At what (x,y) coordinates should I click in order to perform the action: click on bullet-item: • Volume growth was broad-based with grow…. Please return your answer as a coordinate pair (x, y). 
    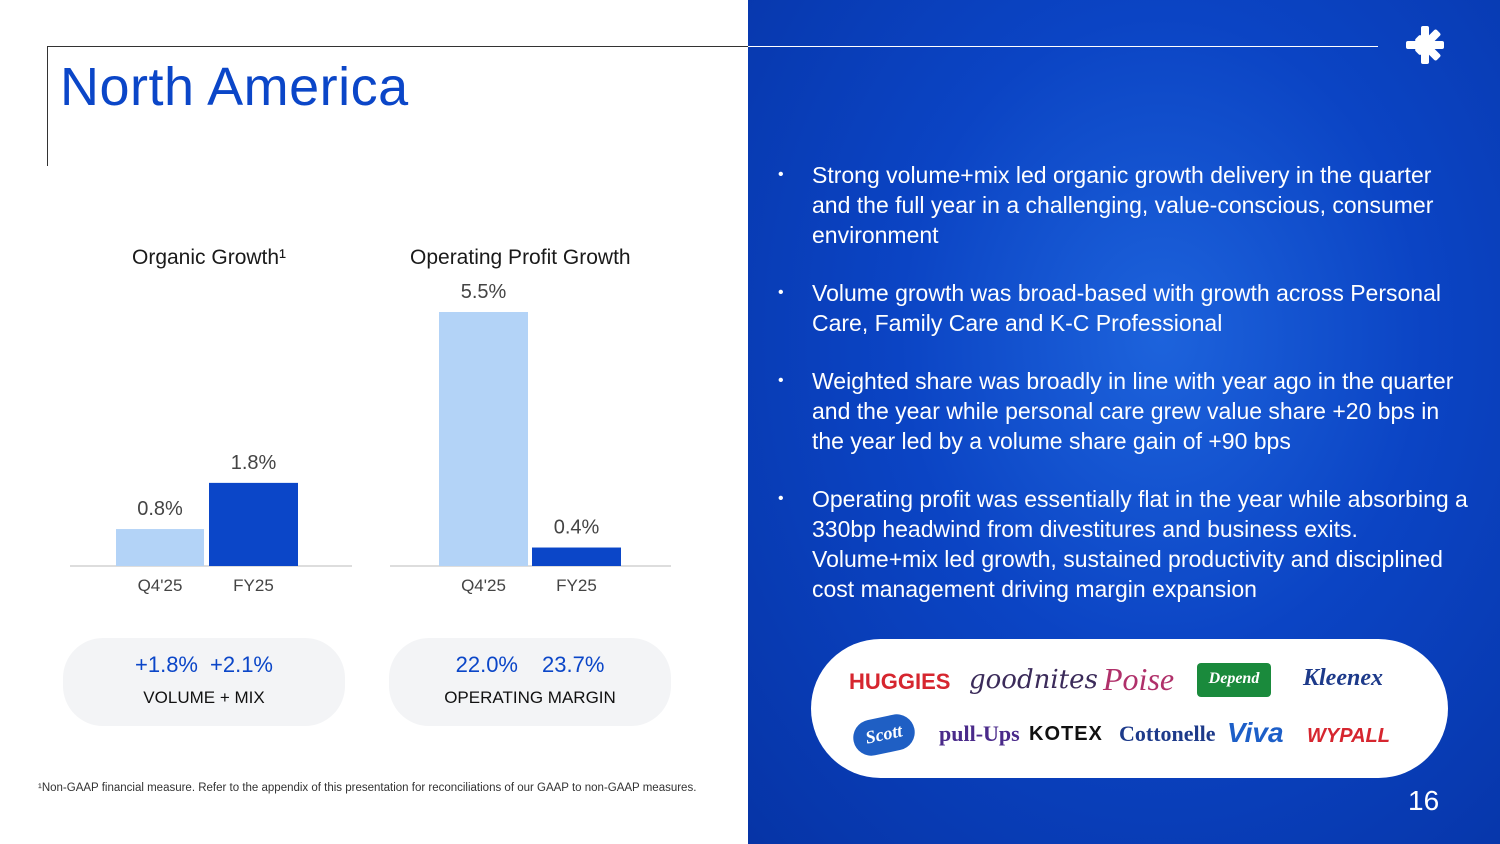
    Looking at the image, I should click on (1109, 308).